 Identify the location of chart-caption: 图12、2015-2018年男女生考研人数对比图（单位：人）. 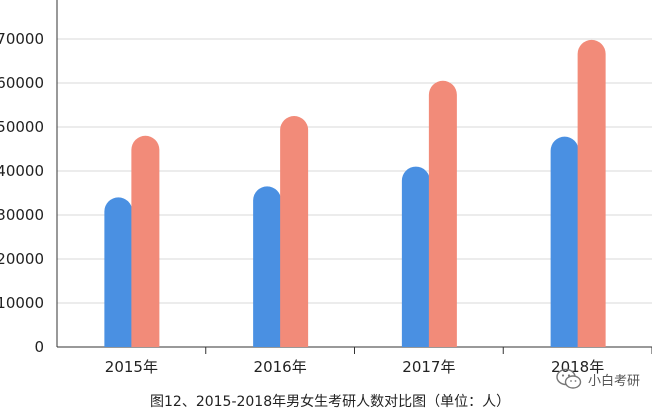
(330, 402).